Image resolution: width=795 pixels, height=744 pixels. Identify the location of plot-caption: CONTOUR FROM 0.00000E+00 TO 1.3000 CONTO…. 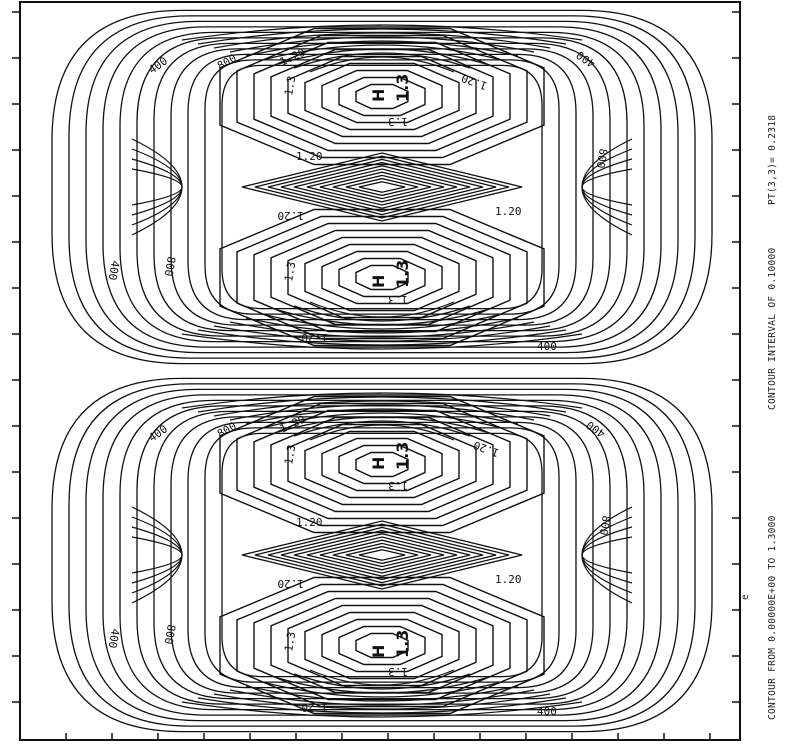
(759, 417).